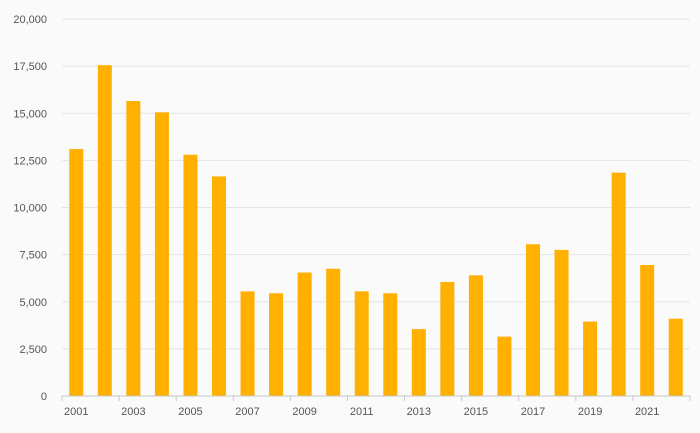 The image size is (700, 433). What do you see at coordinates (30, 20) in the screenshot?
I see `y-tick-label: 20,000` at bounding box center [30, 20].